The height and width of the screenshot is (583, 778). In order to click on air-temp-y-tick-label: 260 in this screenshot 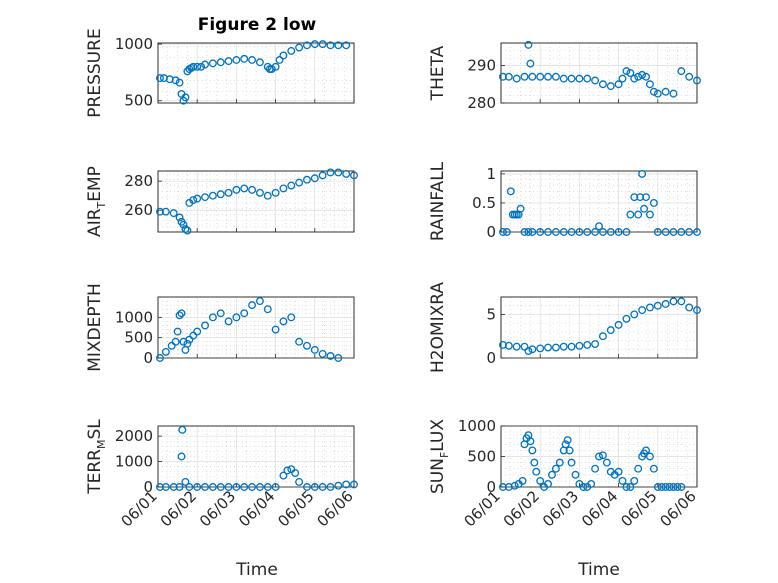, I will do `click(138, 210)`.